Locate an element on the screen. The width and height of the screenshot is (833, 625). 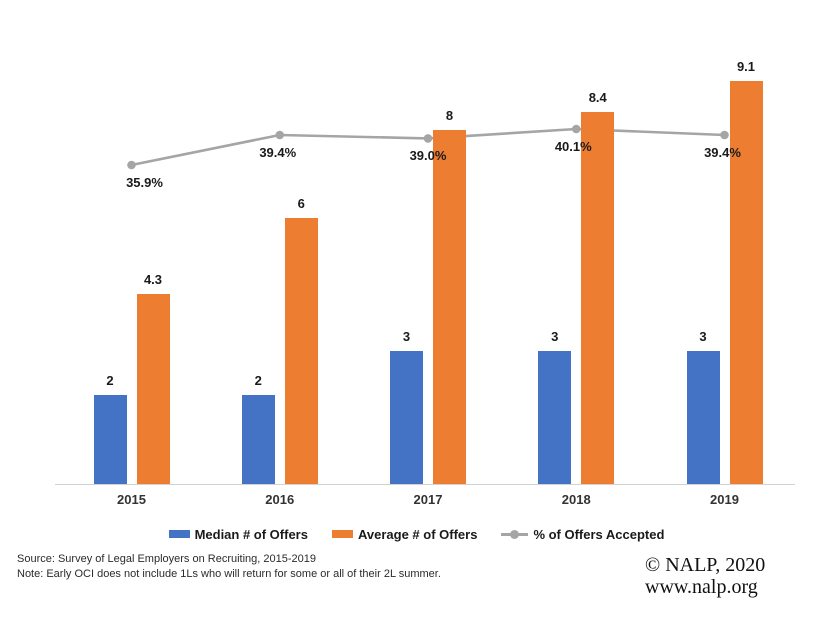
legend-swatch-average-icon is located at coordinates (342, 534).